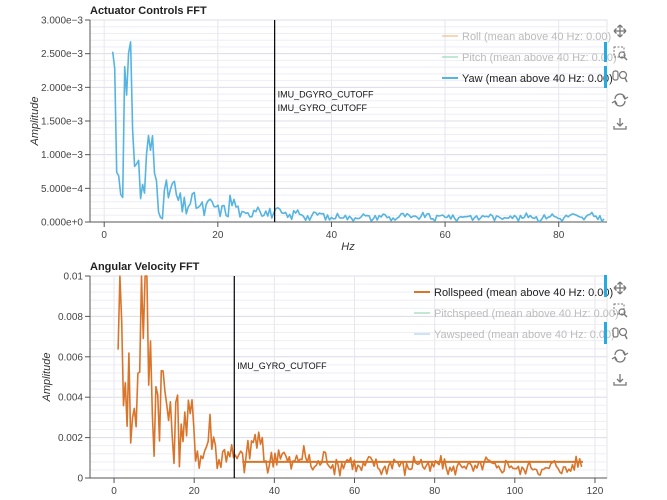  I want to click on legend-label: Roll (mean above 40 Hz: 0.00), so click(536, 37).